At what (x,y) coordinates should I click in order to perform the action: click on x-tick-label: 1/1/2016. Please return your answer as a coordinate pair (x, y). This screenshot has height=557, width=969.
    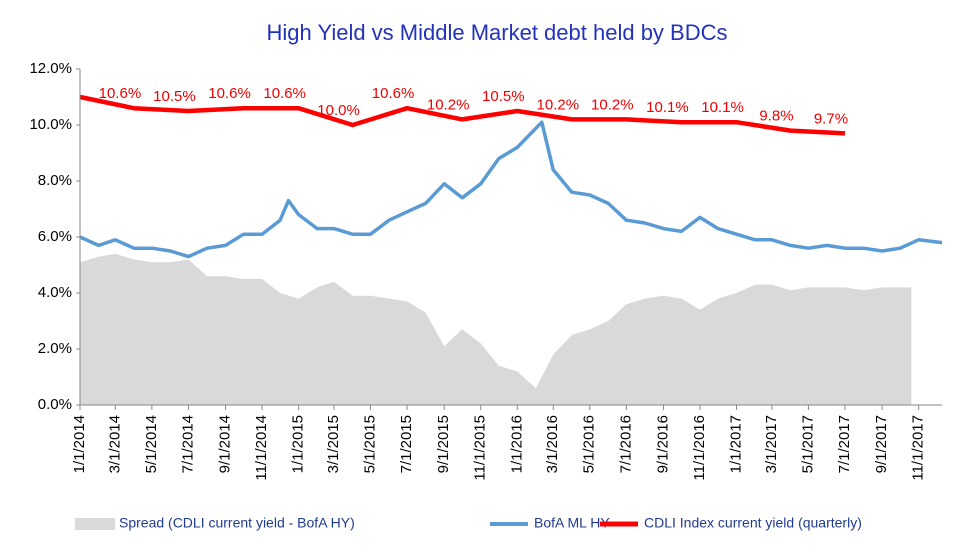
    Looking at the image, I should click on (516, 444).